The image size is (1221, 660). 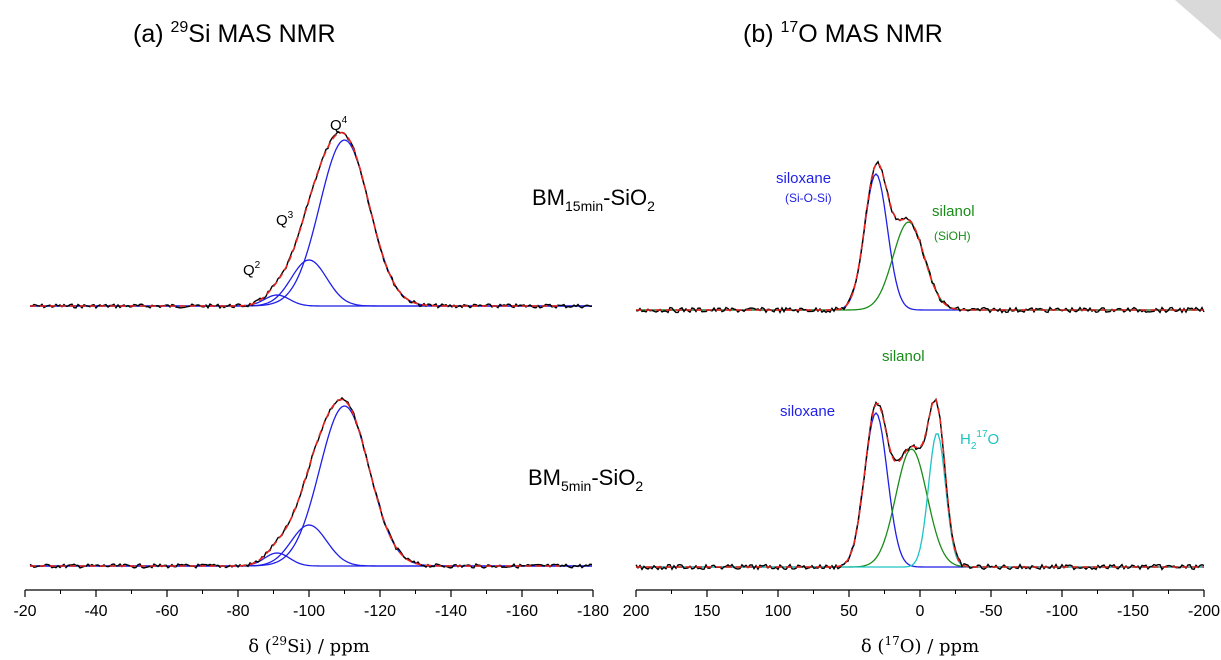 I want to click on panel-b-spectrum-5min, so click(x=920, y=484).